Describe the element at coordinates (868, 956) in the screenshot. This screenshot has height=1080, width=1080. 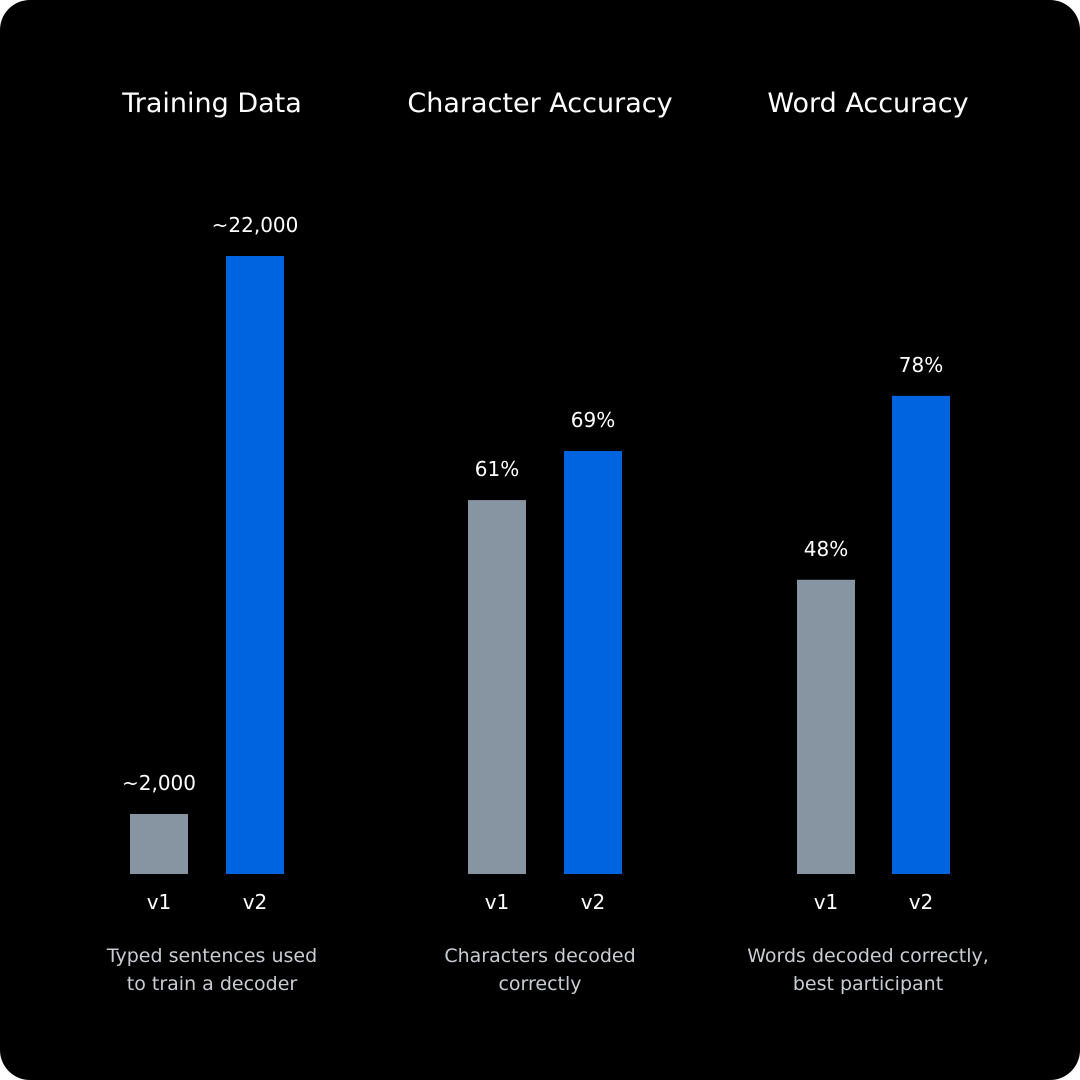
I see `caption-line: Words decoded correctly,` at that location.